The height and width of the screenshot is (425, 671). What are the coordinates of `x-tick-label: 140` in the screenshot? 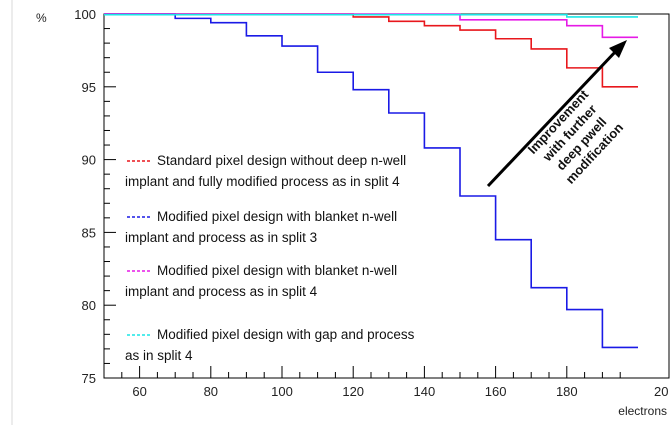 It's located at (425, 391).